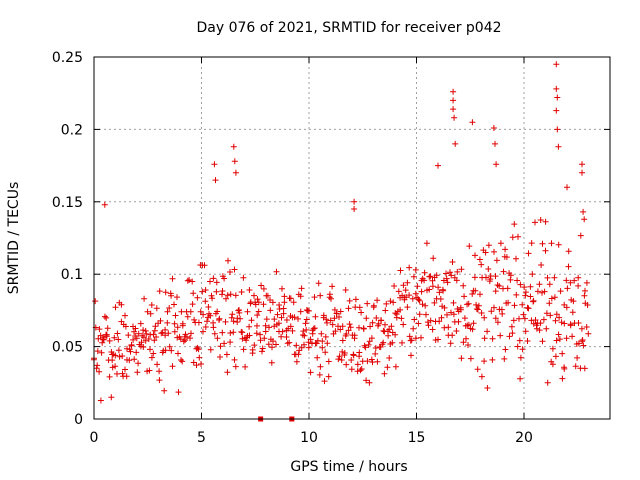  I want to click on x-tick-label: 20, so click(524, 438).